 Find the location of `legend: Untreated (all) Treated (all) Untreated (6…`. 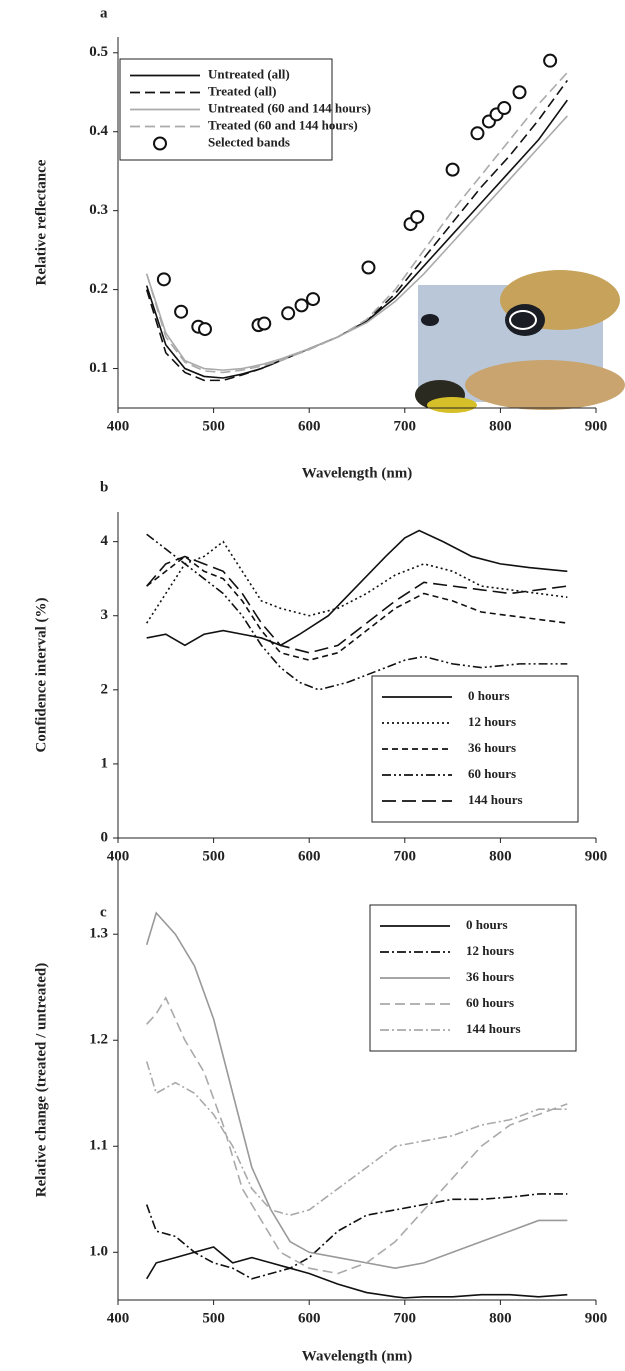

legend: Untreated (all) Treated (all) Untreated (6… is located at coordinates (245, 109).